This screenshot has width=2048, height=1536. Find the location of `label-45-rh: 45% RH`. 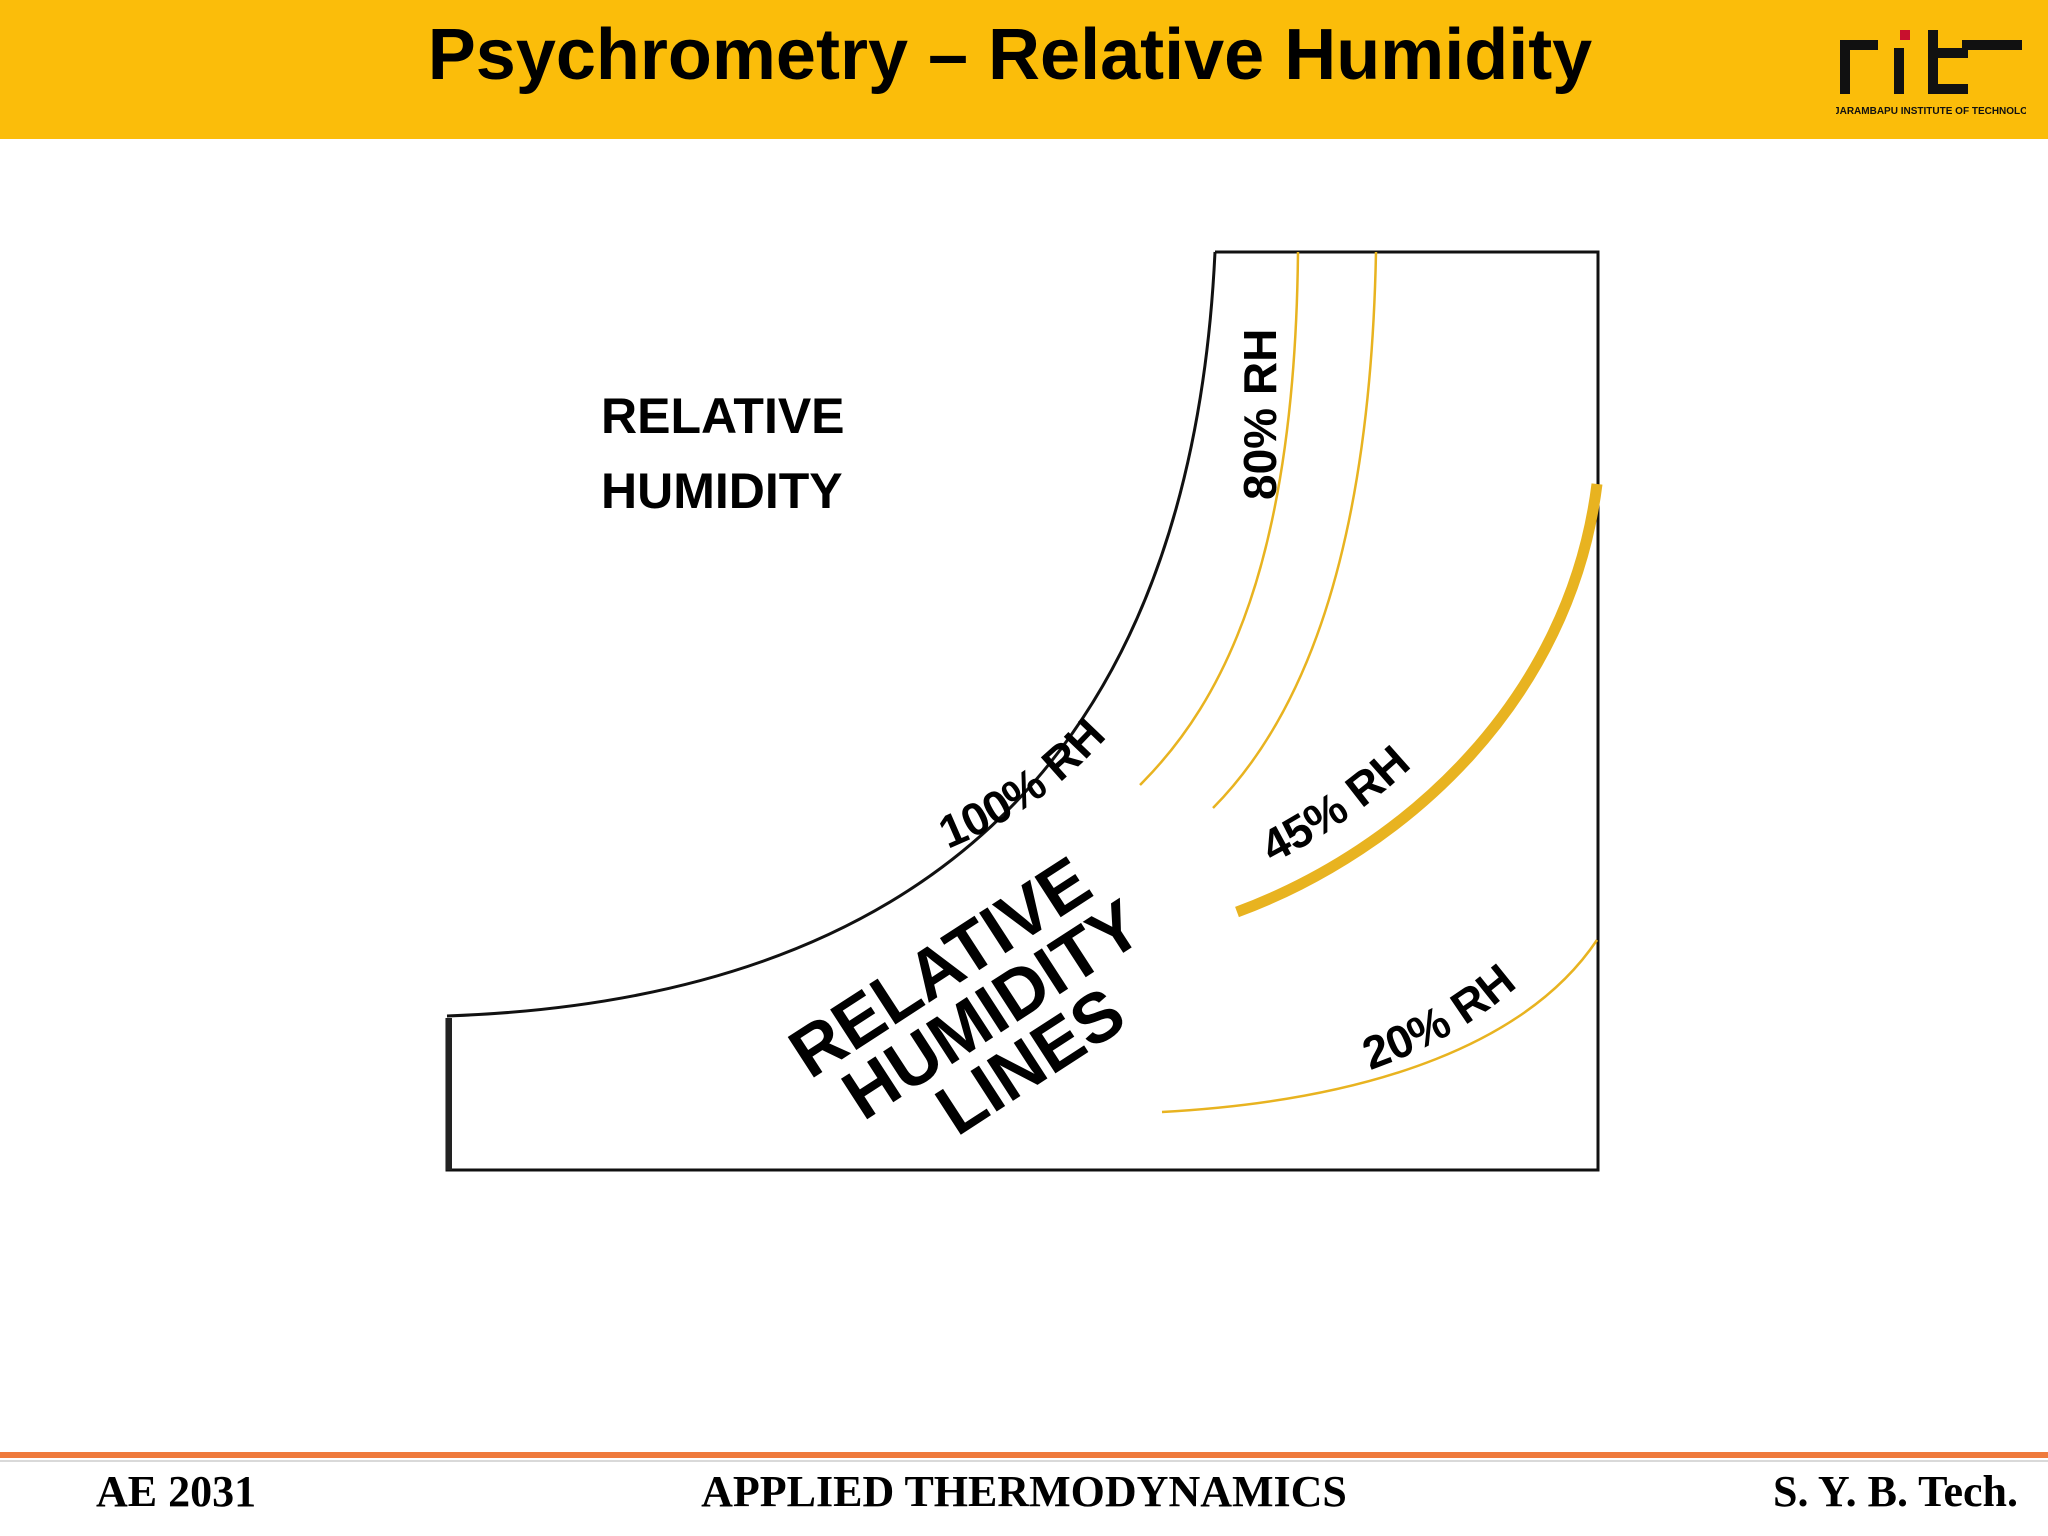

label-45-rh: 45% RH is located at coordinates (1335, 804).